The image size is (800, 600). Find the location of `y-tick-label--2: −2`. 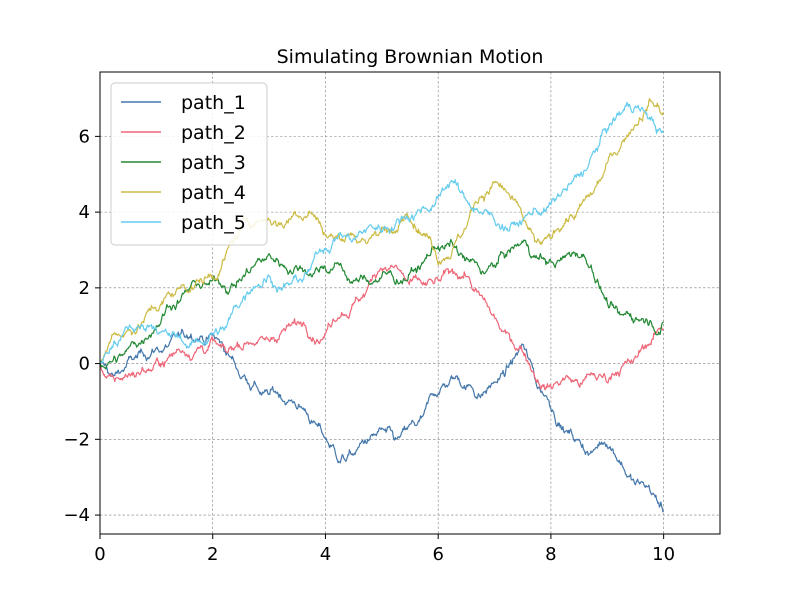

y-tick-label--2: −2 is located at coordinates (76, 439).